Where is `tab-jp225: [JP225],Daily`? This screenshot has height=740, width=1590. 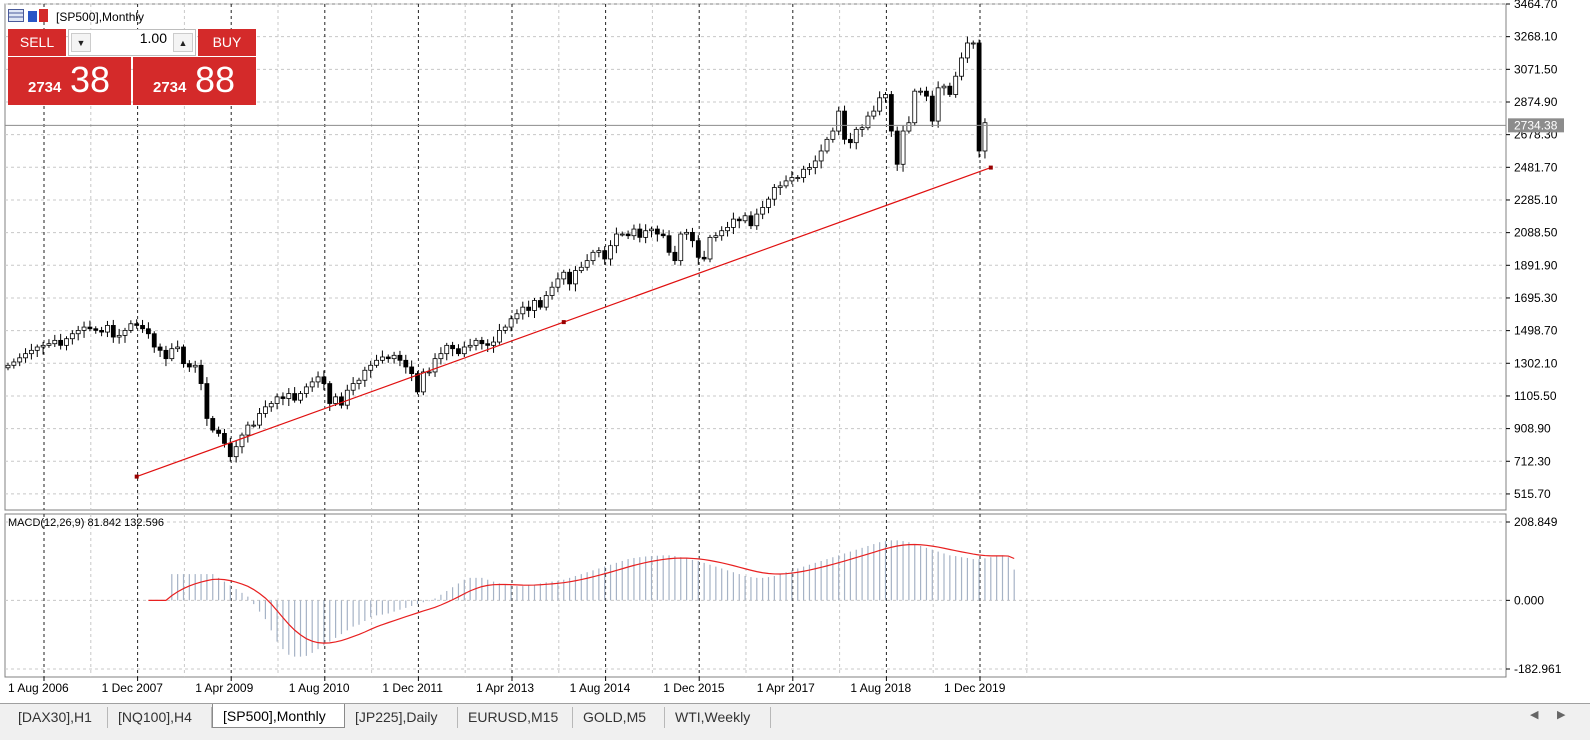 tab-jp225: [JP225],Daily is located at coordinates (401, 717).